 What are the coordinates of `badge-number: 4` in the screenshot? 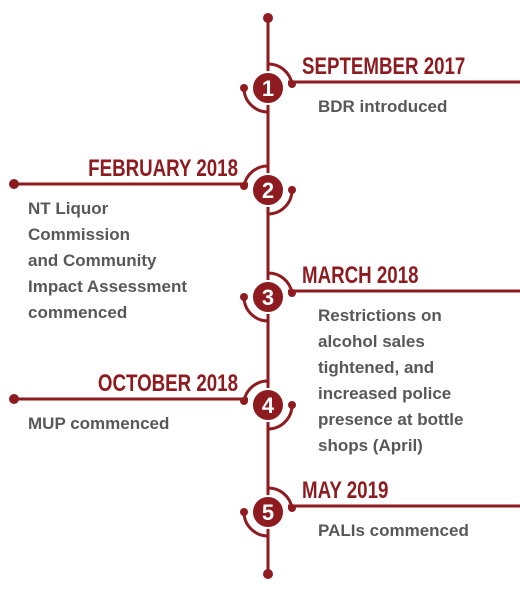 It's located at (268, 405).